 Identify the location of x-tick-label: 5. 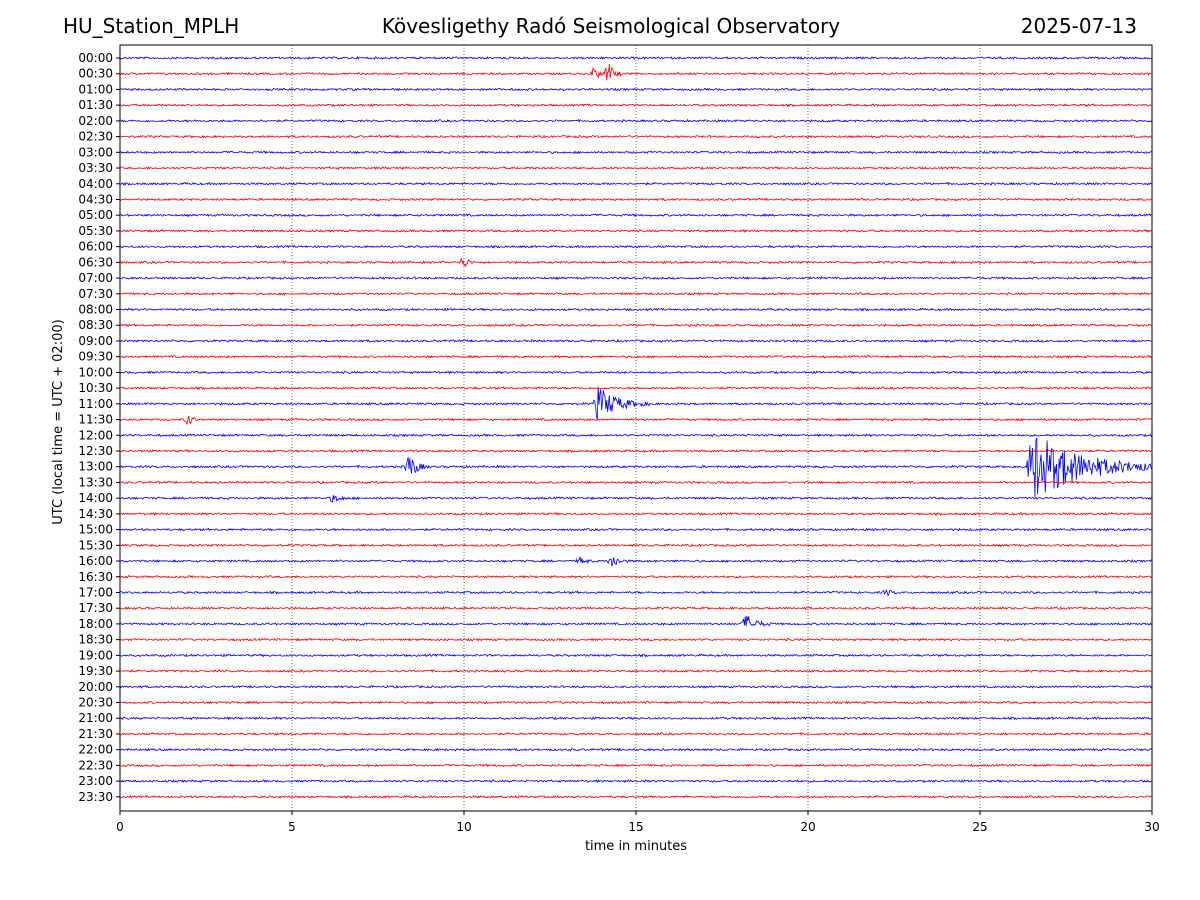
(292, 827).